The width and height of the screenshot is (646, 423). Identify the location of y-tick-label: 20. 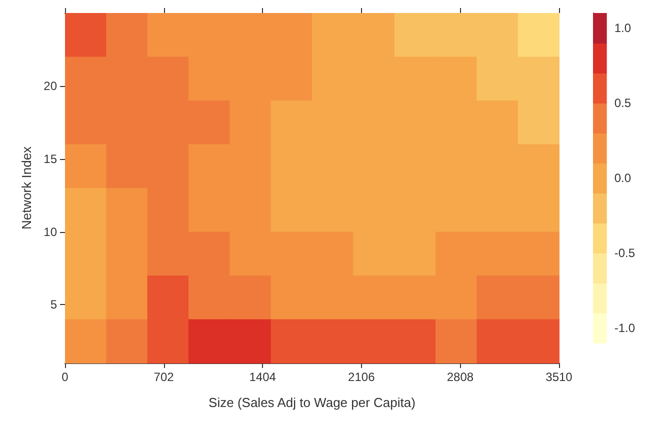
(51, 85).